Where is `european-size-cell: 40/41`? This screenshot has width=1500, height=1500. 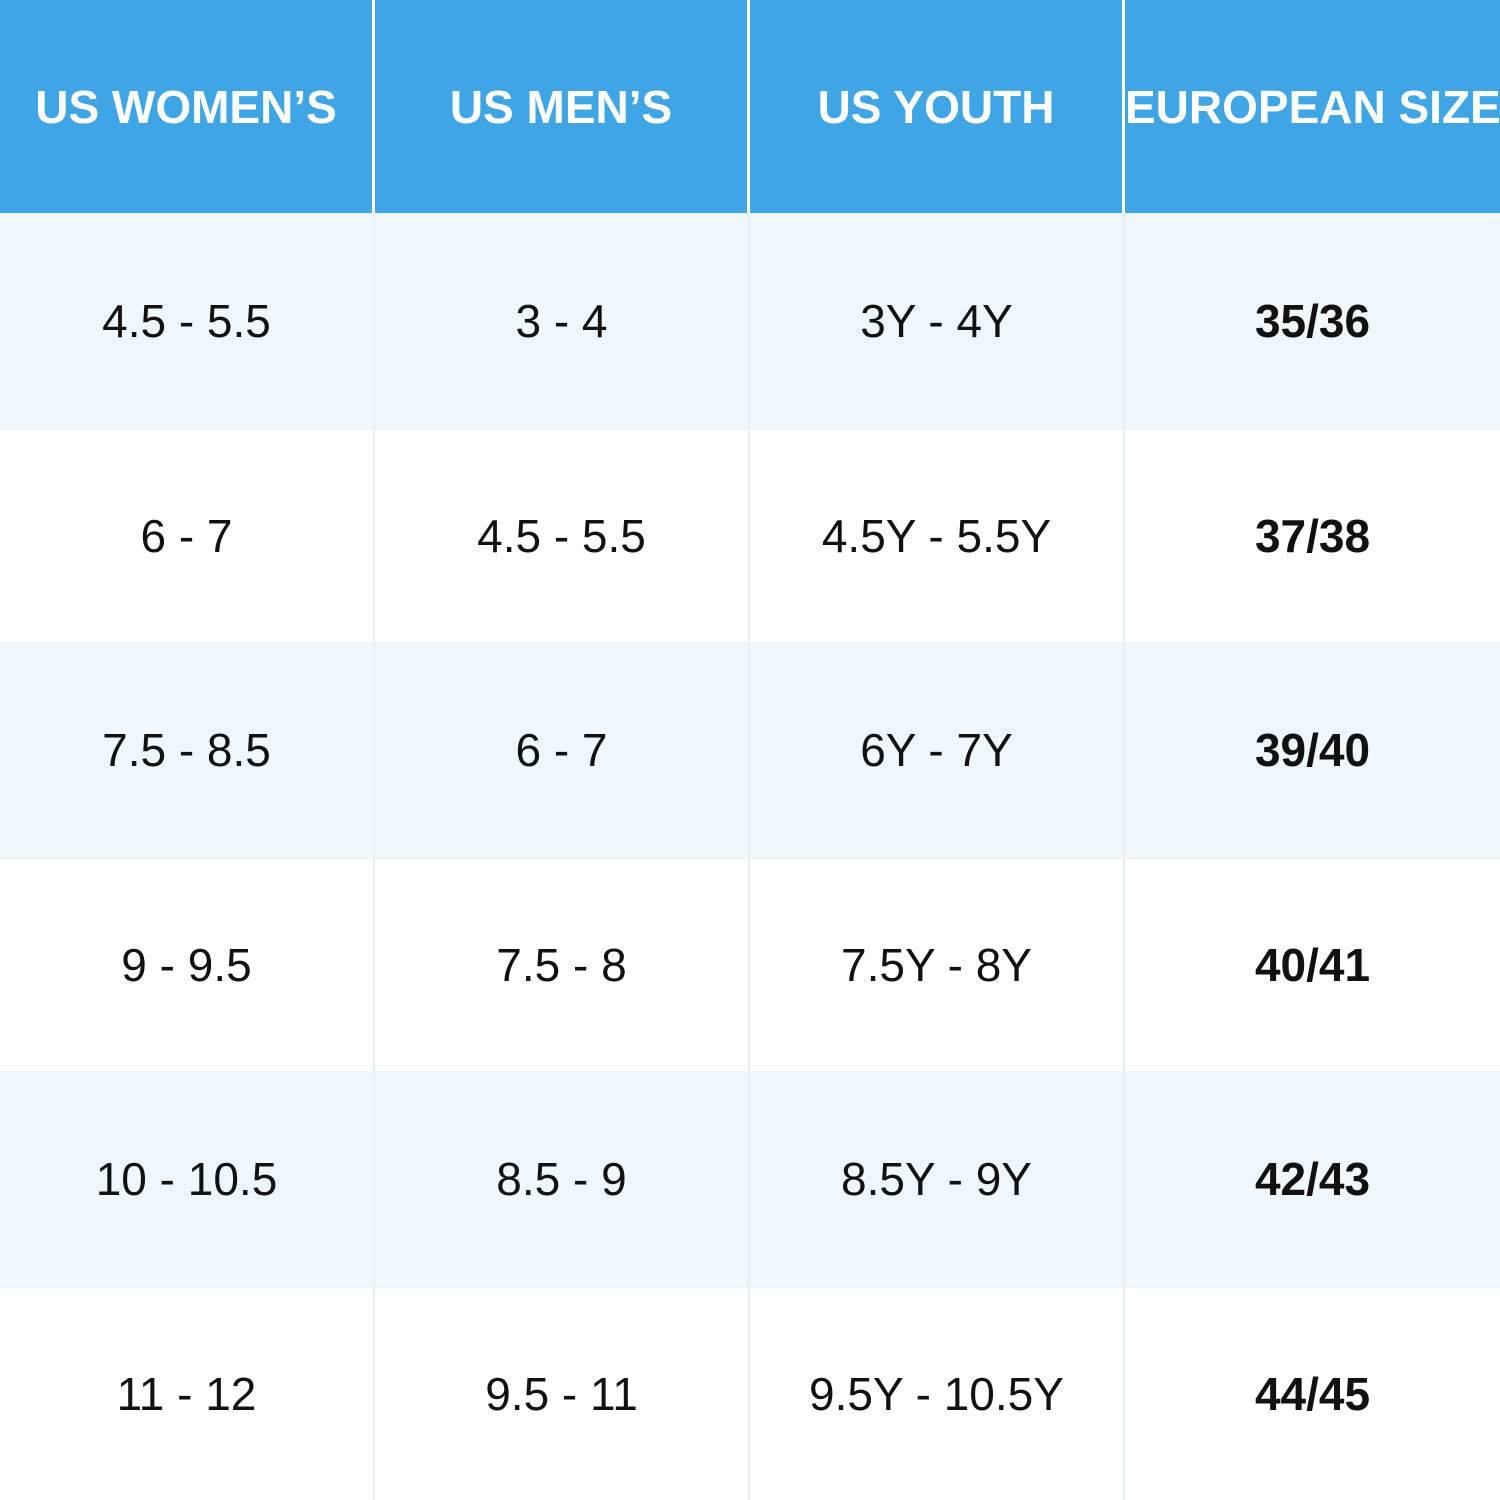
european-size-cell: 40/41 is located at coordinates (1312, 963).